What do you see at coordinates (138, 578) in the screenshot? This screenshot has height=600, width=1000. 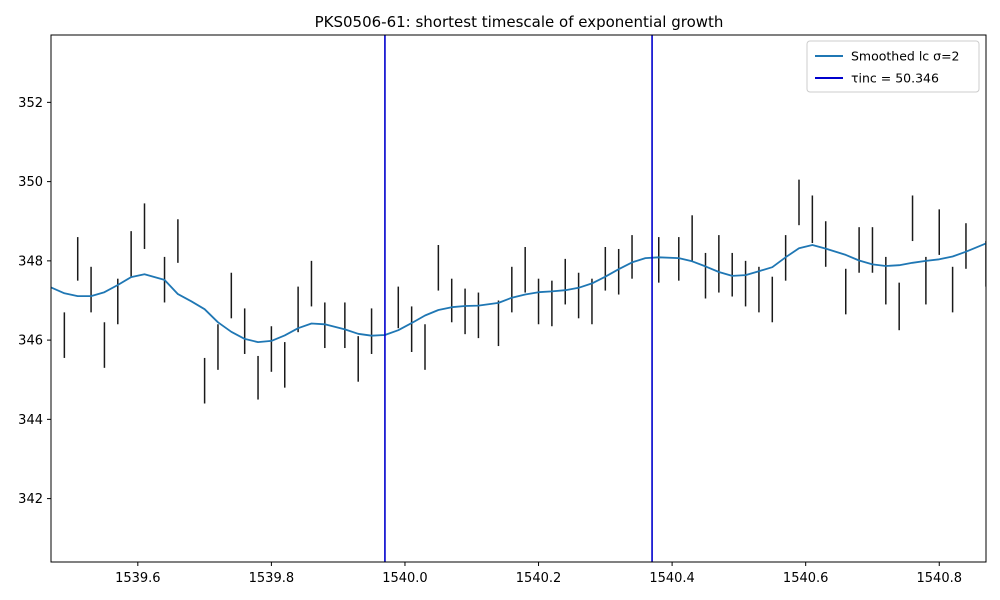 I see `x-tick-label: 1539.6` at bounding box center [138, 578].